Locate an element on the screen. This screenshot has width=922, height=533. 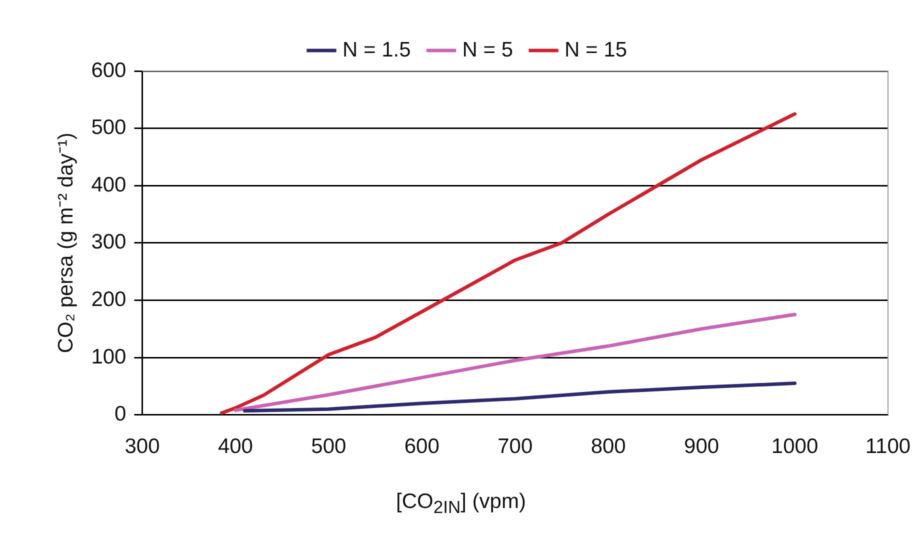
legend-label: N = 15 is located at coordinates (596, 50).